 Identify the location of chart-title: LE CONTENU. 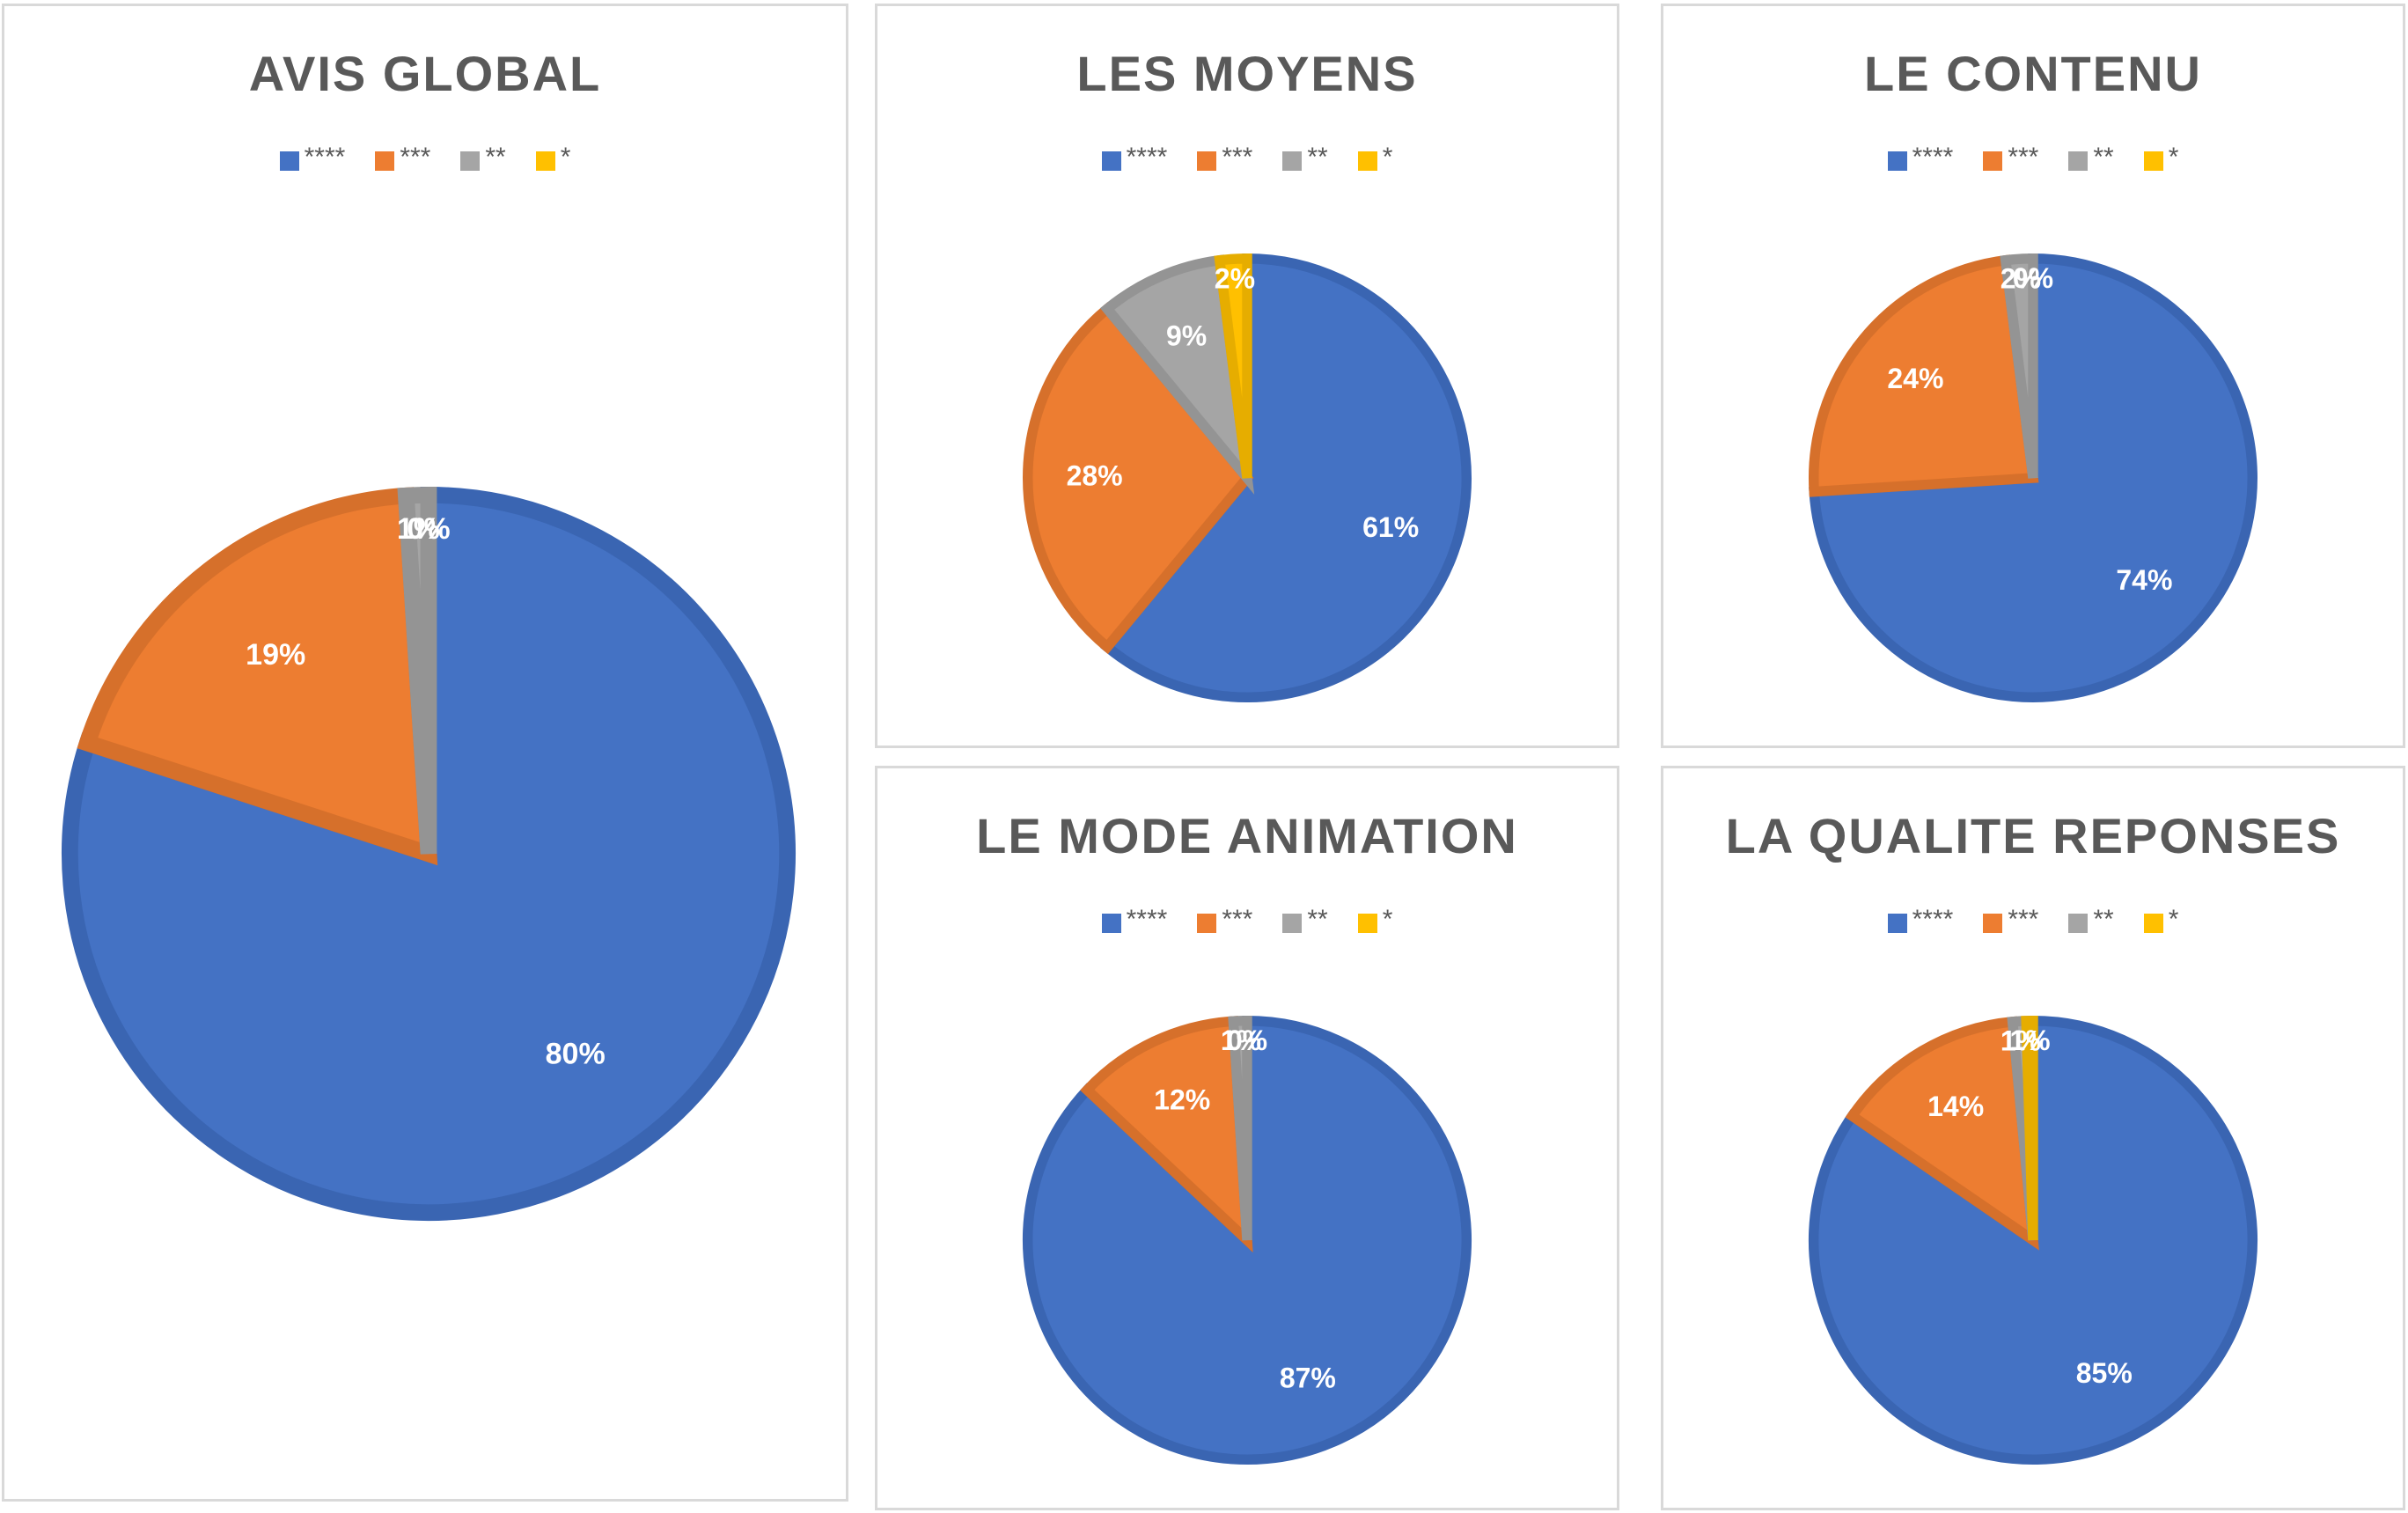
(2033, 73).